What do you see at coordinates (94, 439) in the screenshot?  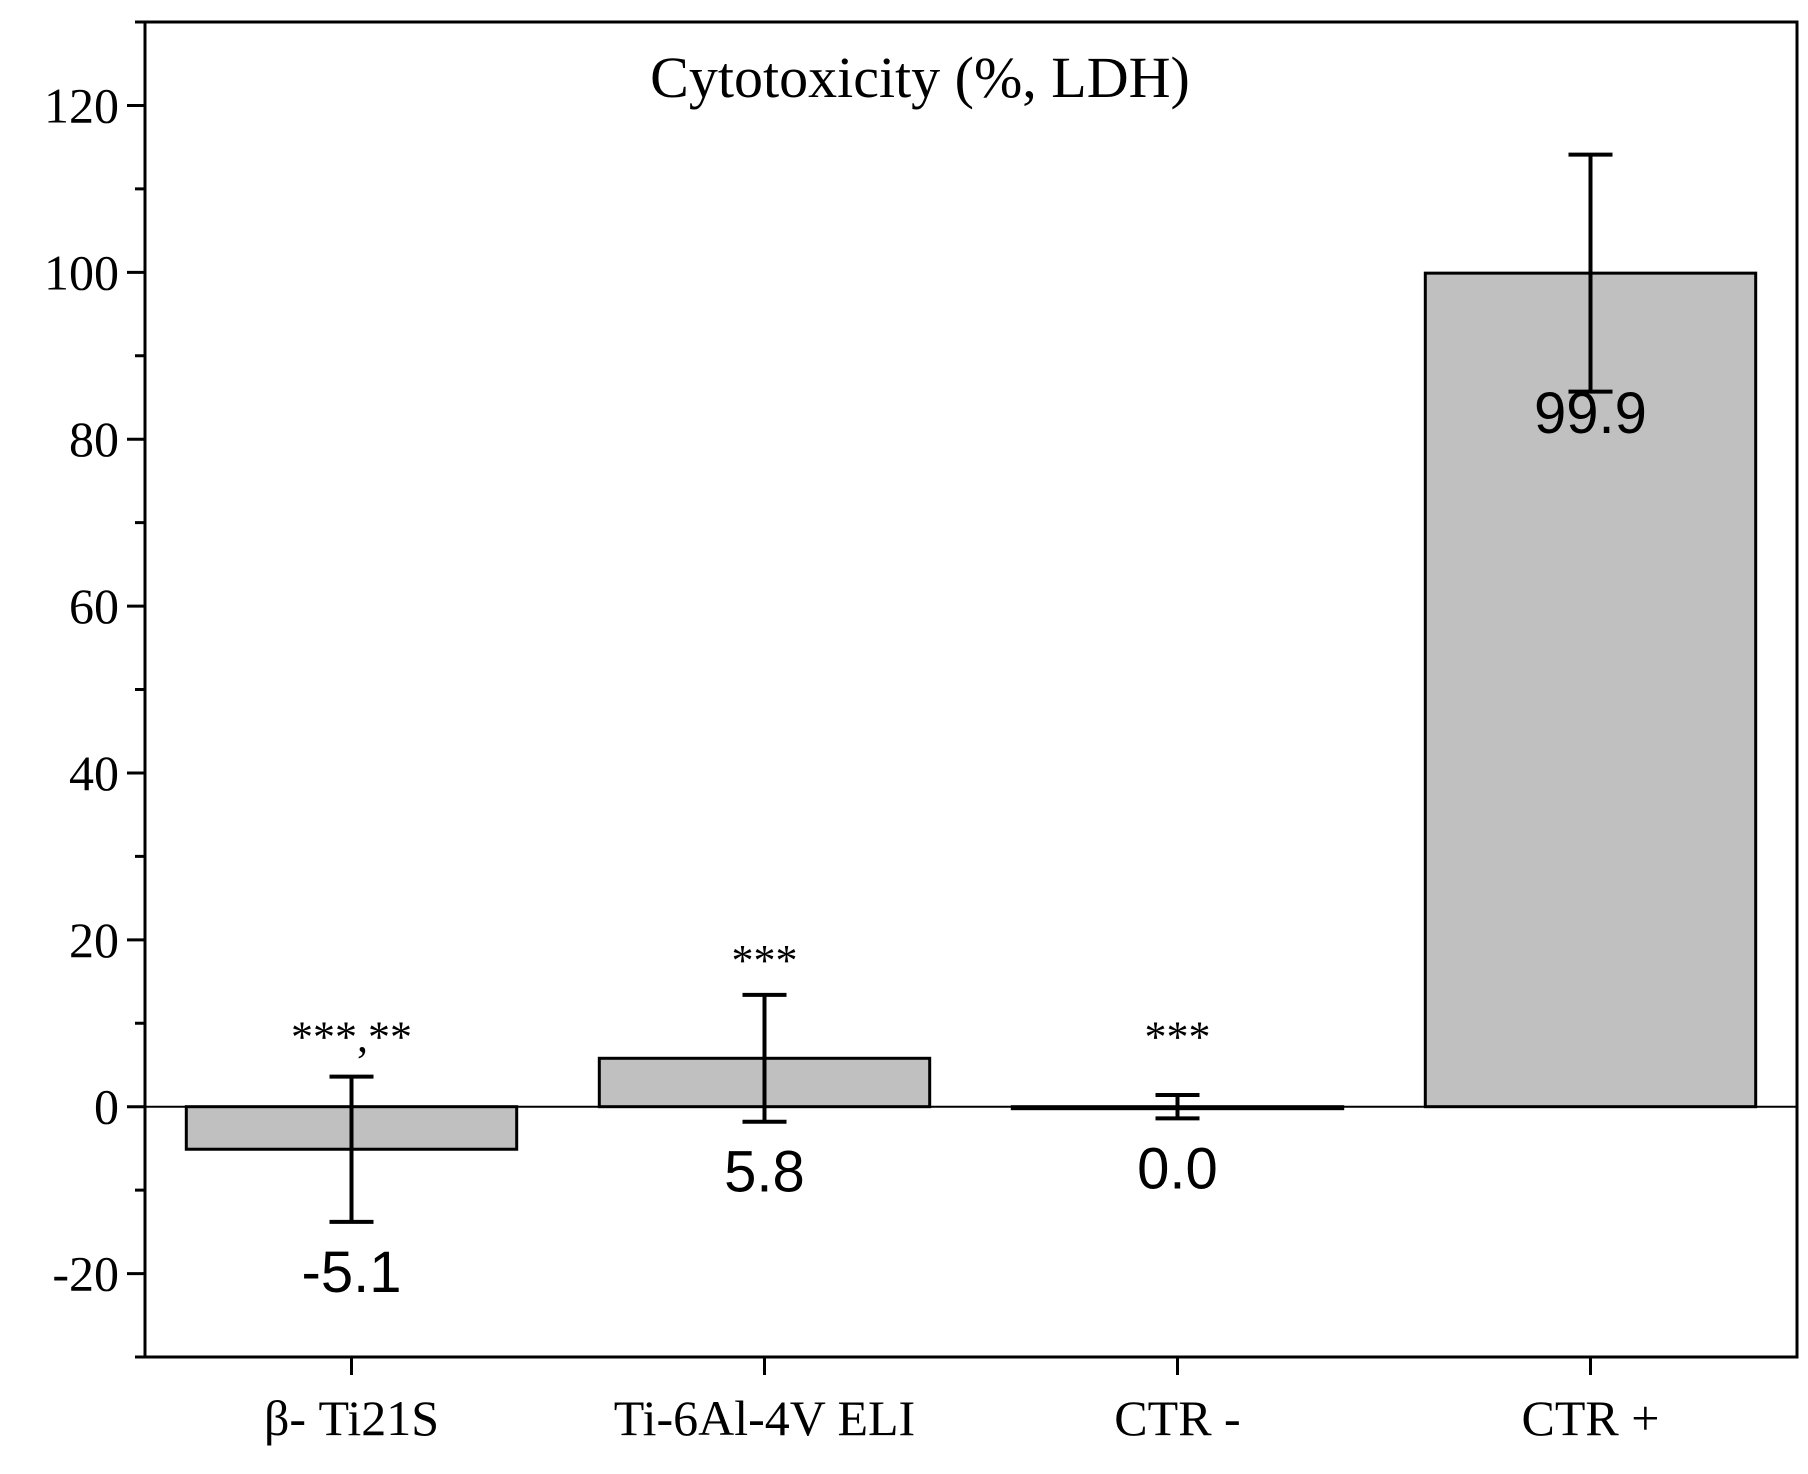 I see `y-tick-label: 80` at bounding box center [94, 439].